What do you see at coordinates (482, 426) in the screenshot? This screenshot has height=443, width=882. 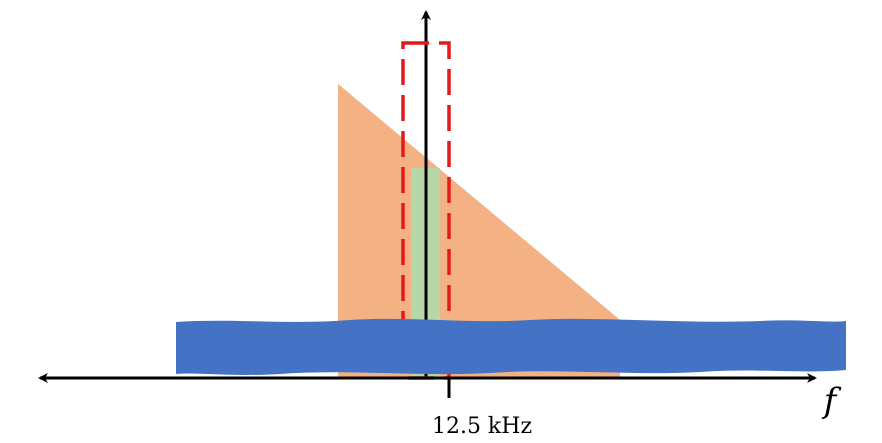 I see `center-frequency-label: 12.5 kHz` at bounding box center [482, 426].